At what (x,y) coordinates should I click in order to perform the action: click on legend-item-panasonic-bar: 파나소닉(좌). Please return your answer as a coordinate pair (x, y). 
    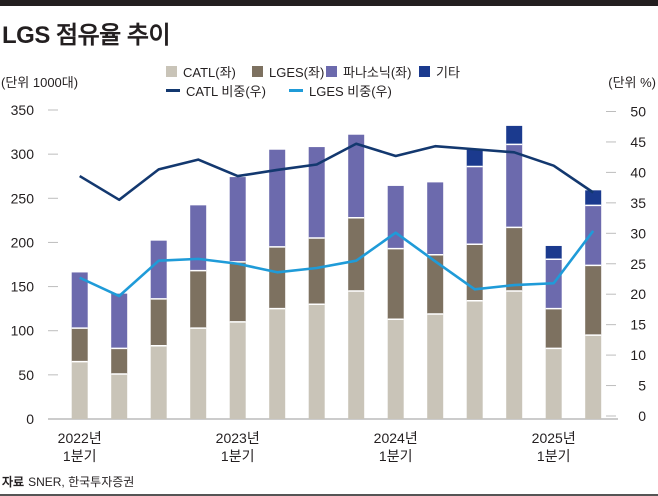
    Looking at the image, I should click on (368, 71).